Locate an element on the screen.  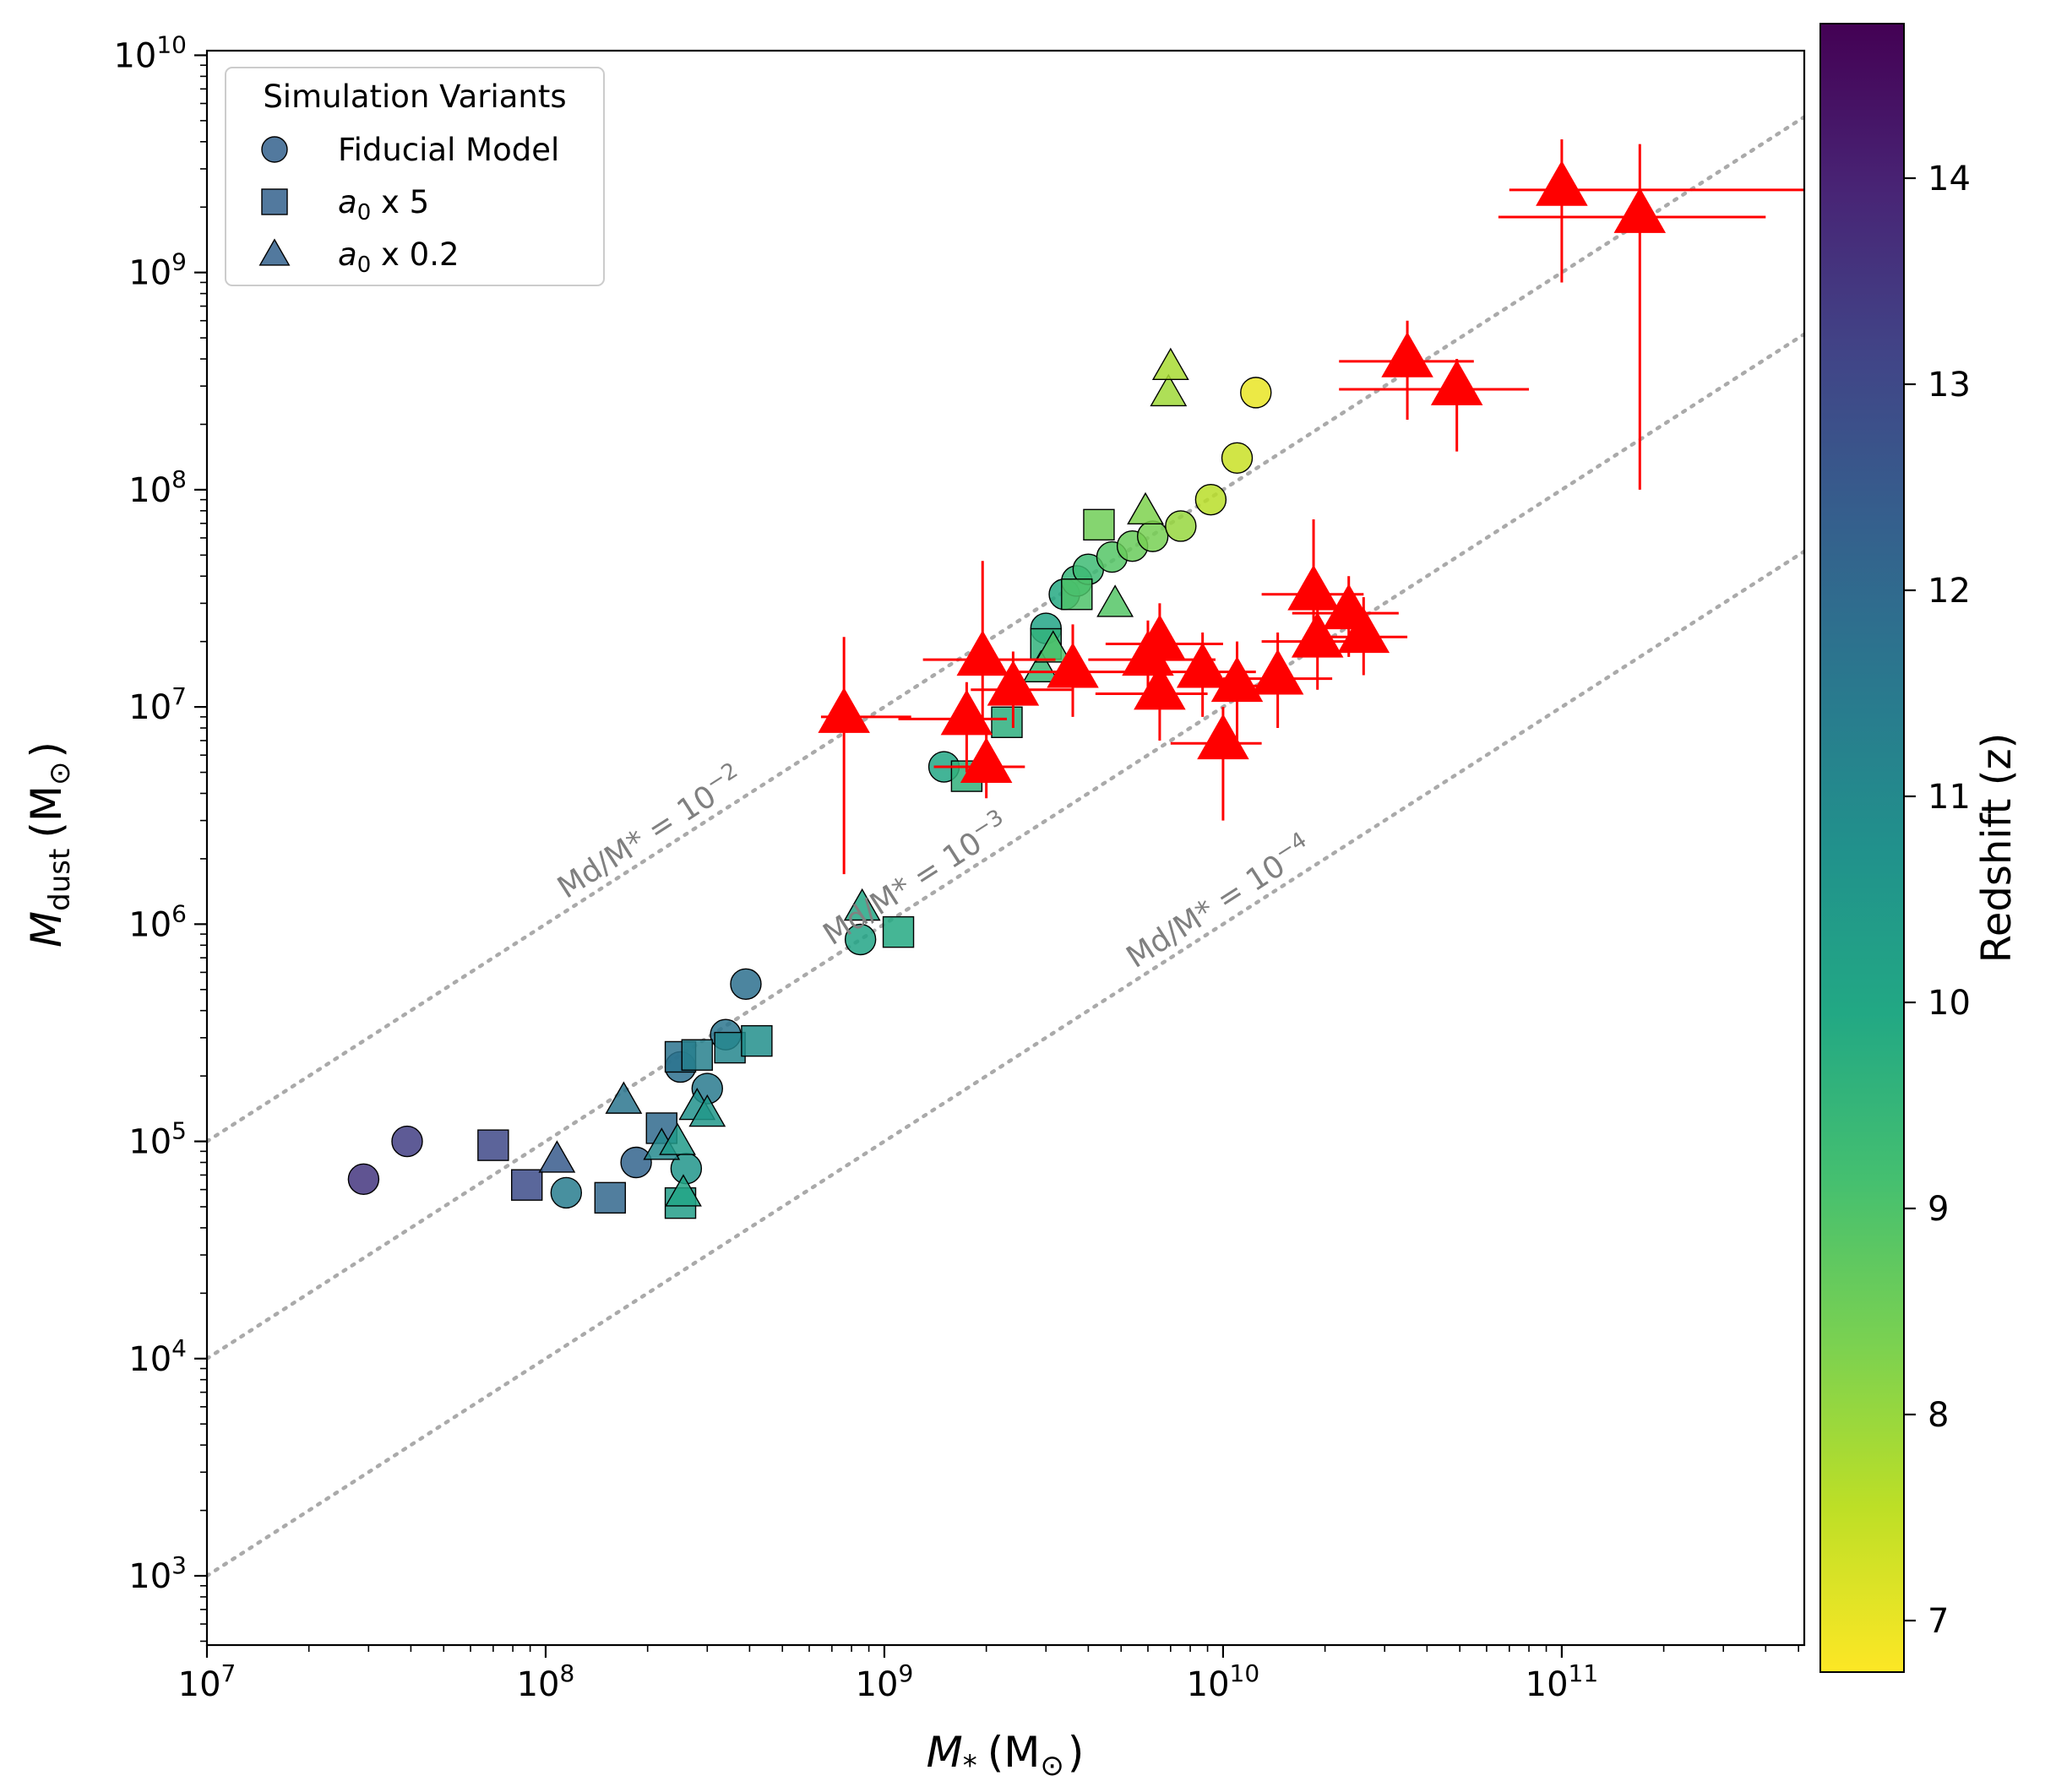
colorbar-tick-label: 10 is located at coordinates (1950, 1004).